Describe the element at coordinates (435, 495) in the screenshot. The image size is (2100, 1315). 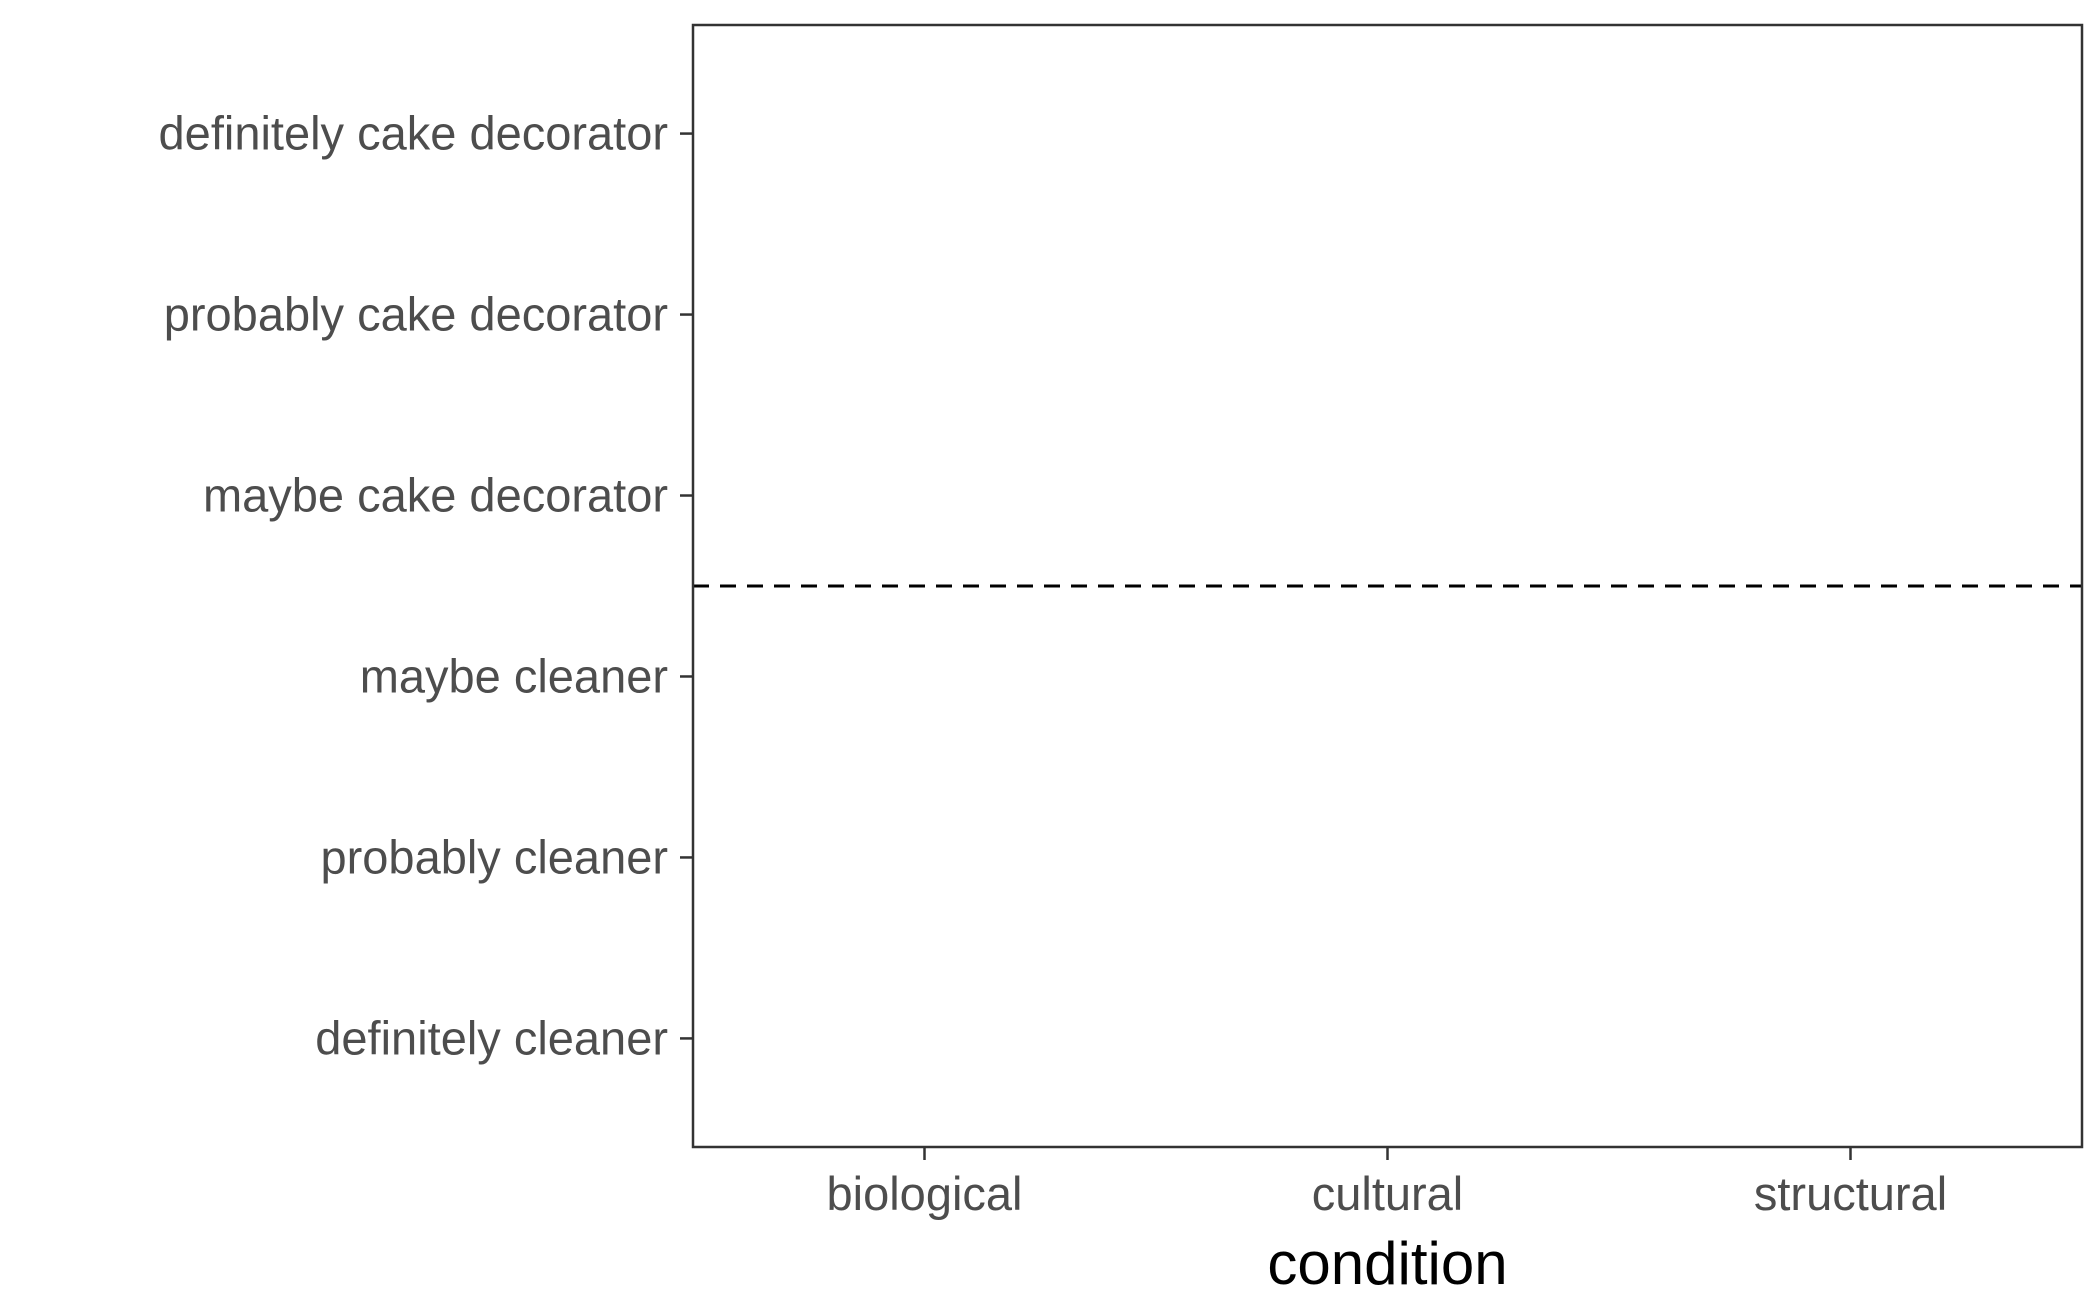
I see `y-tick-label: maybe cake decorator` at that location.